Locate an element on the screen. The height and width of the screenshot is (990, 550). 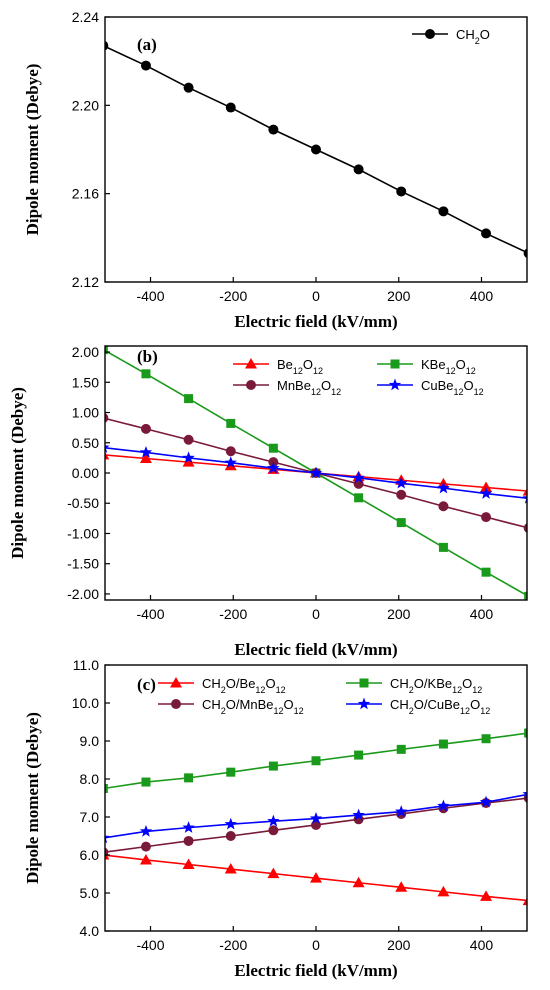
x-tick-label: -400 is located at coordinates (150, 945).